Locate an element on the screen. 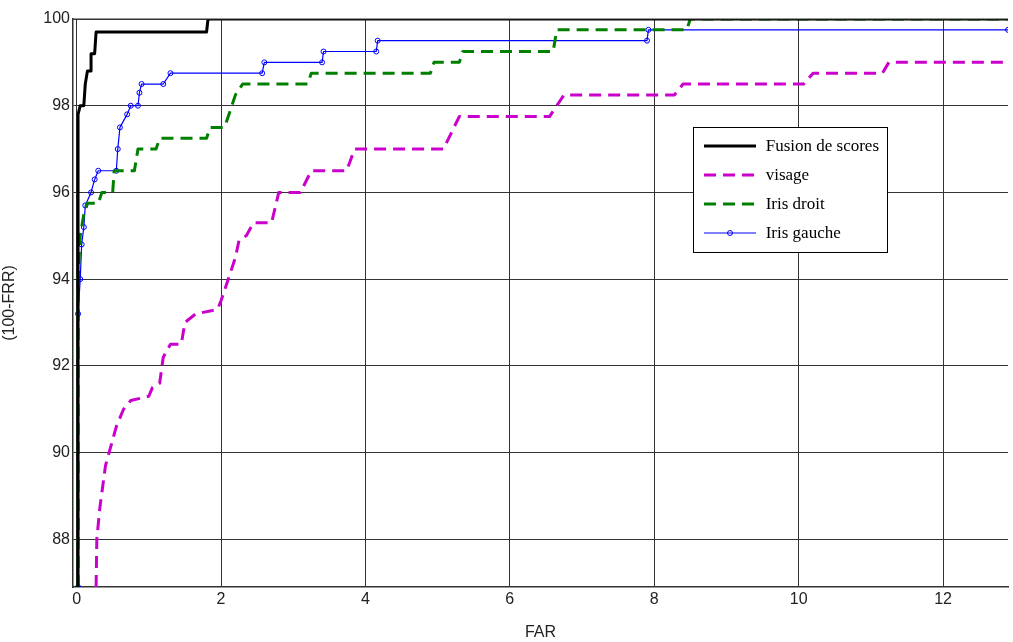 This screenshot has height=642, width=1013. y-tick-label: 98 is located at coordinates (61, 105).